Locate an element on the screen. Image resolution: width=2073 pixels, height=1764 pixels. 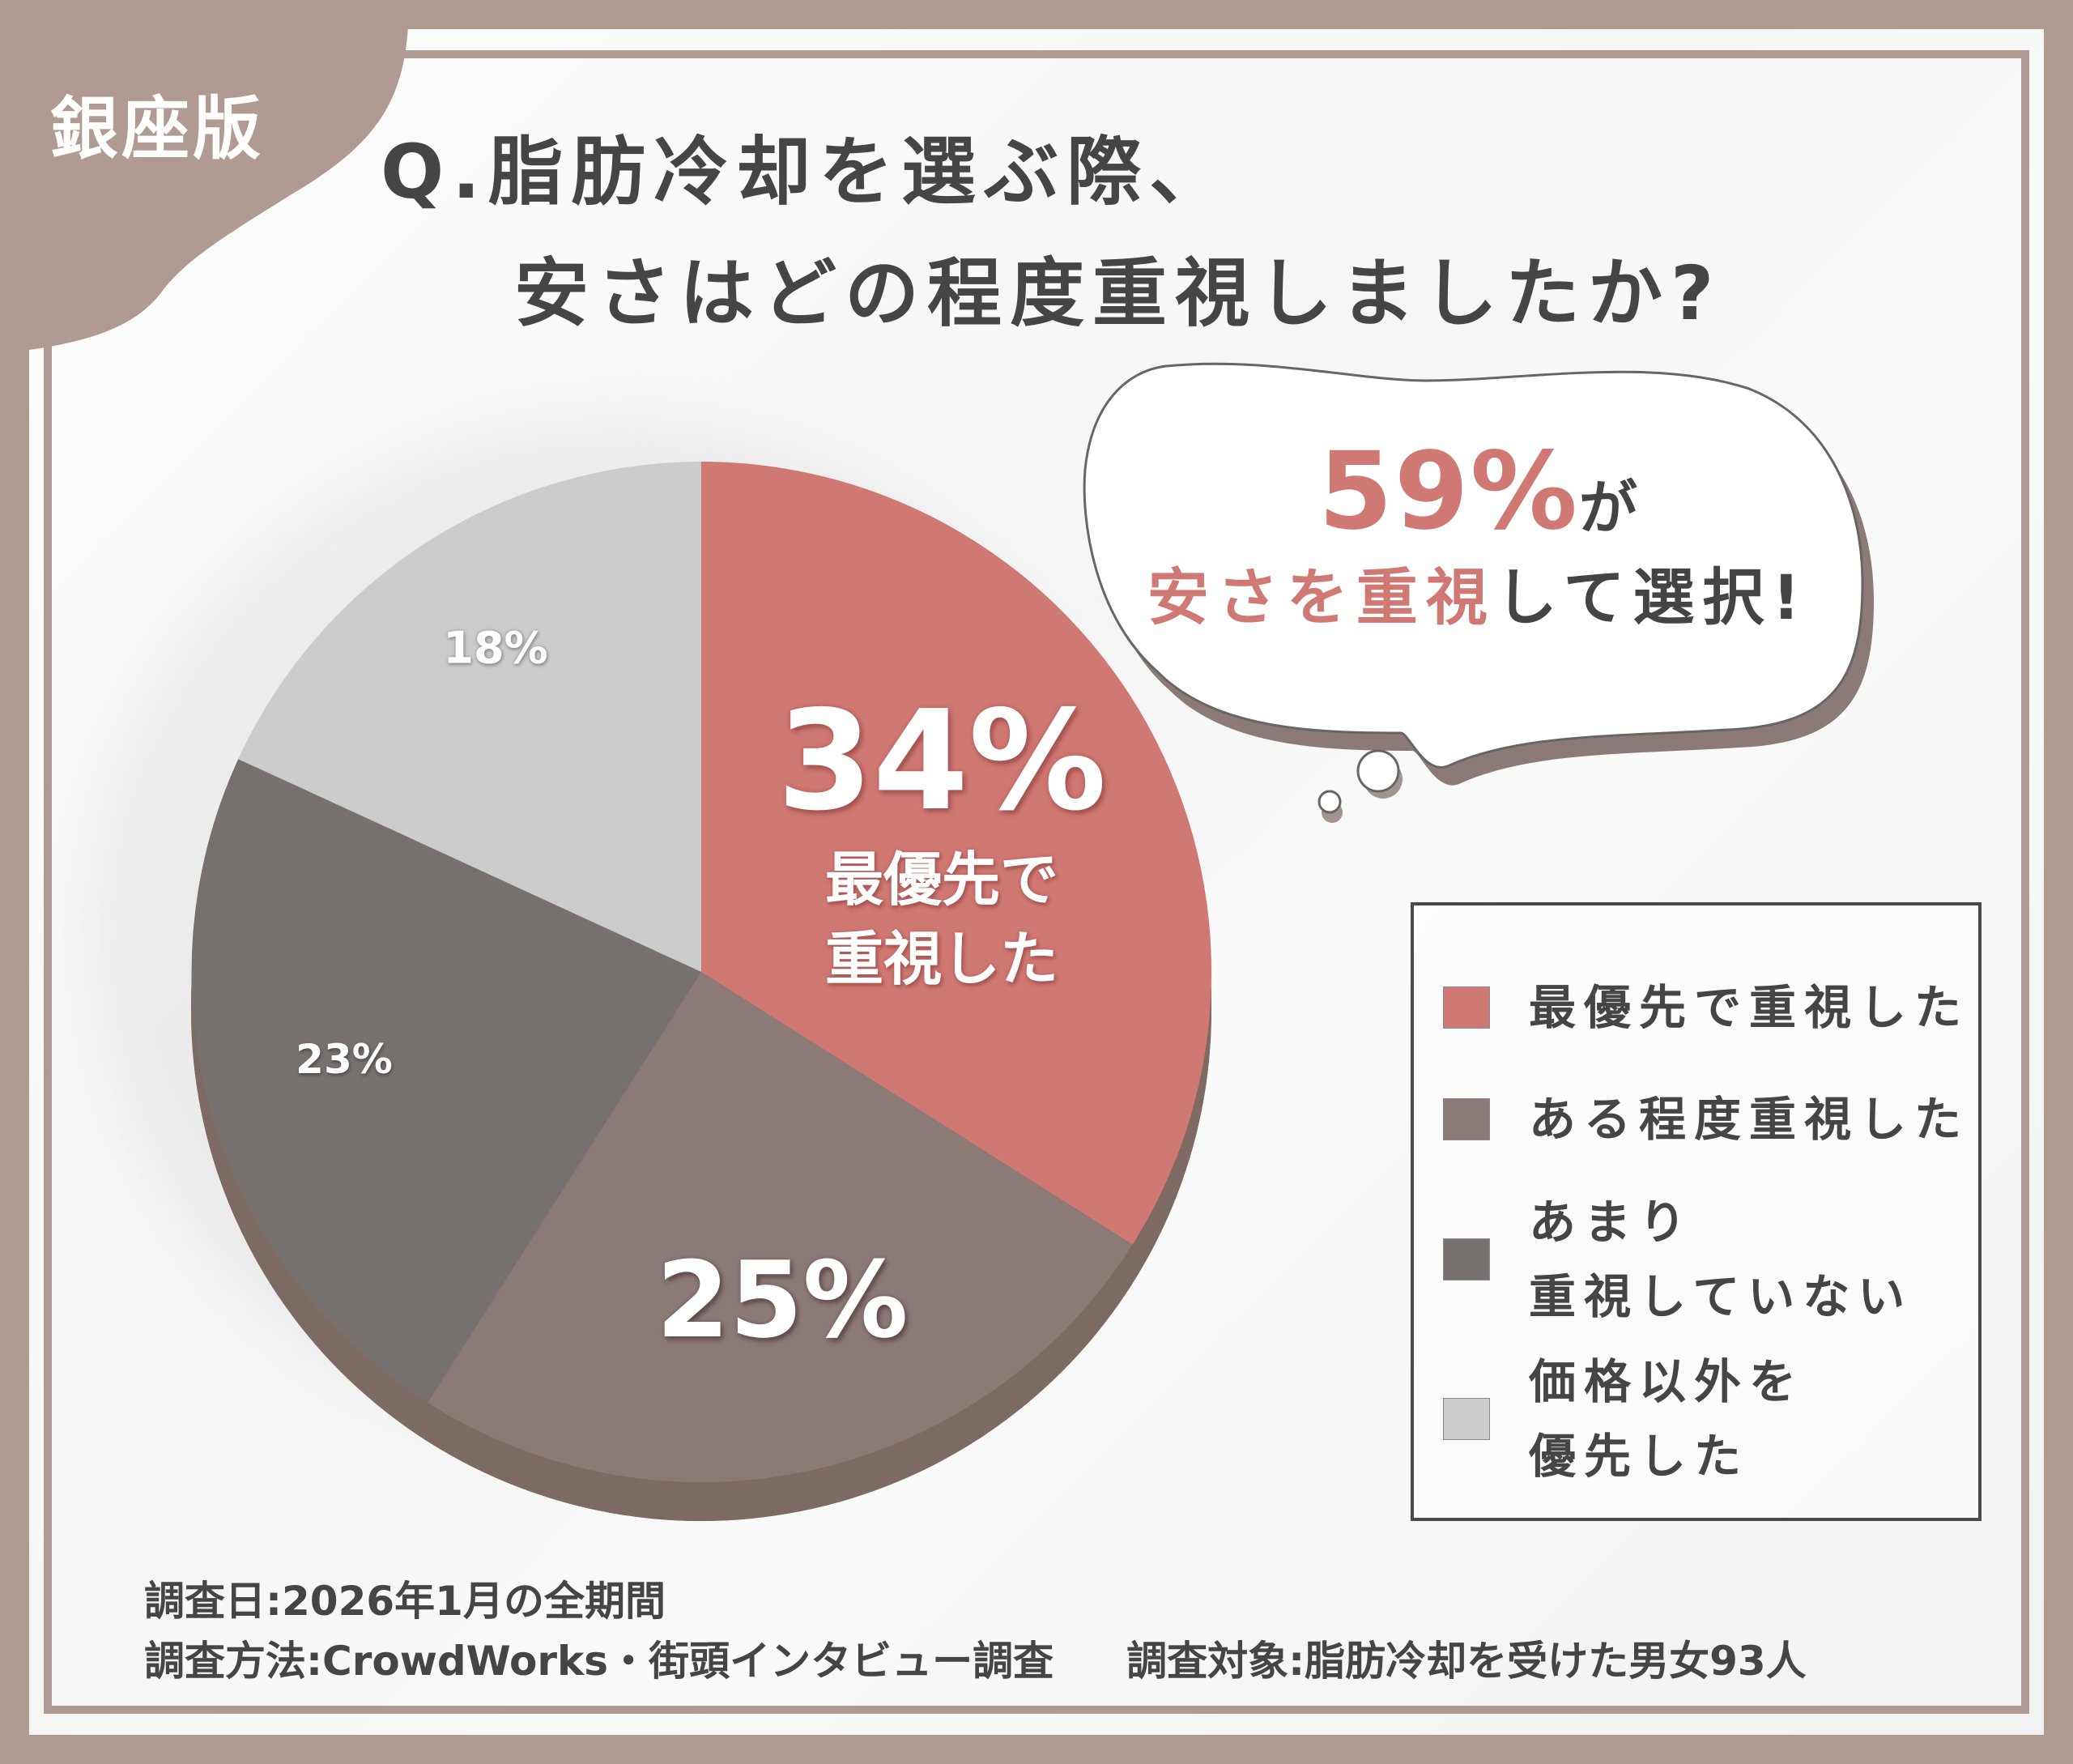
corner-blob-decoration is located at coordinates (204, 178).